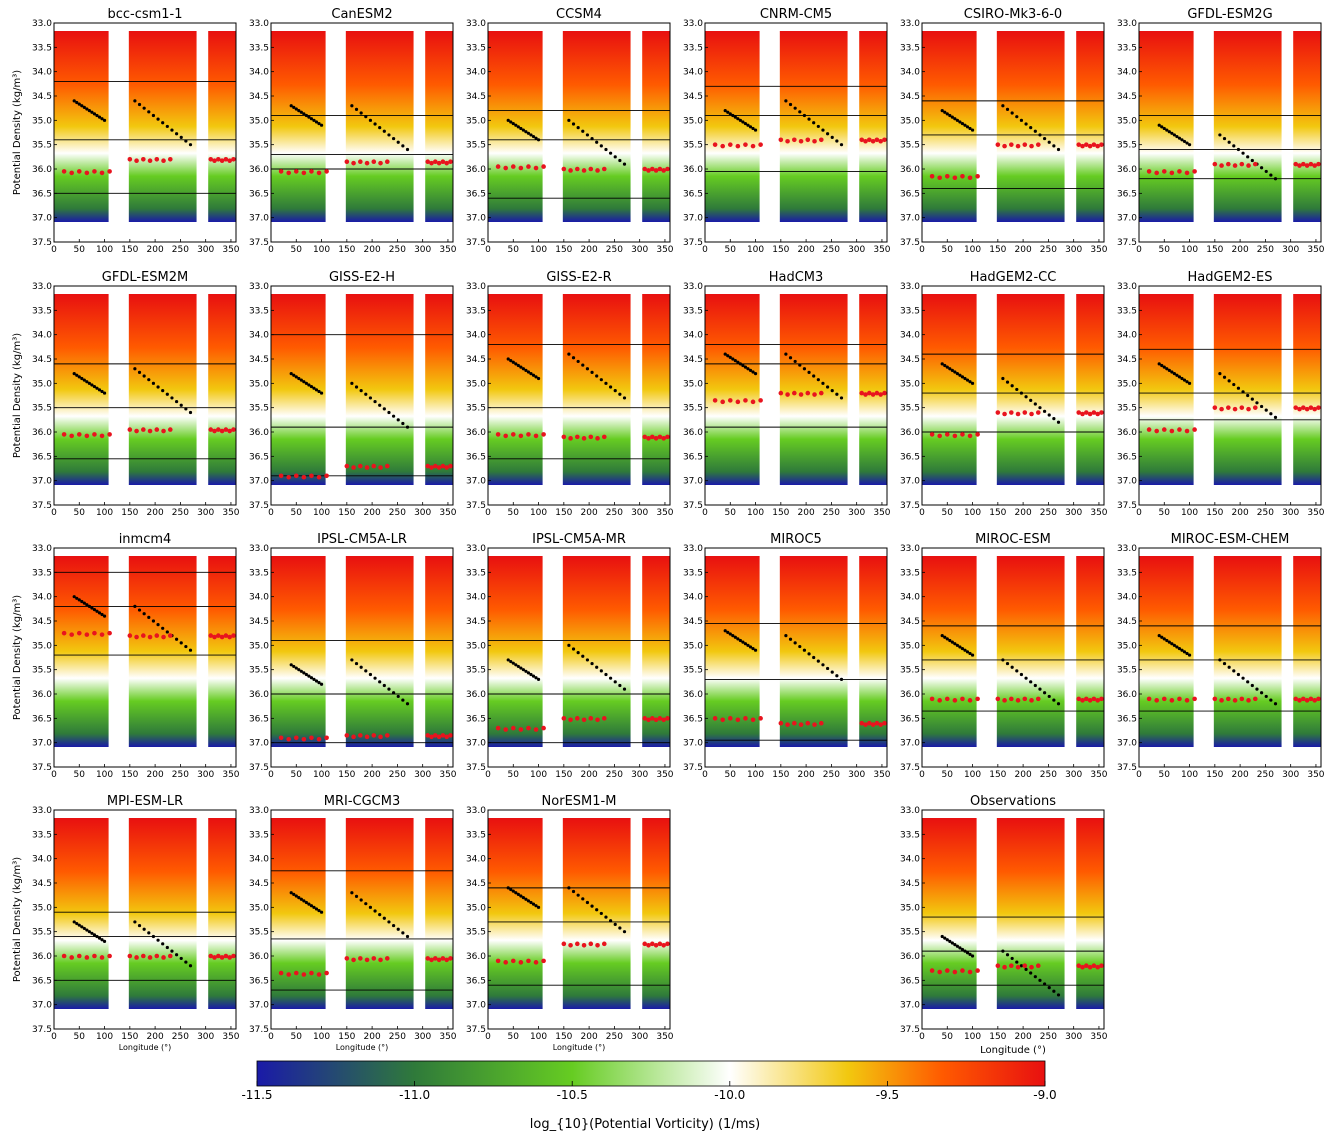 Image resolution: width=1333 pixels, height=1135 pixels. Describe the element at coordinates (361, 14) in the screenshot. I see `panel-title: CanESM2` at that location.